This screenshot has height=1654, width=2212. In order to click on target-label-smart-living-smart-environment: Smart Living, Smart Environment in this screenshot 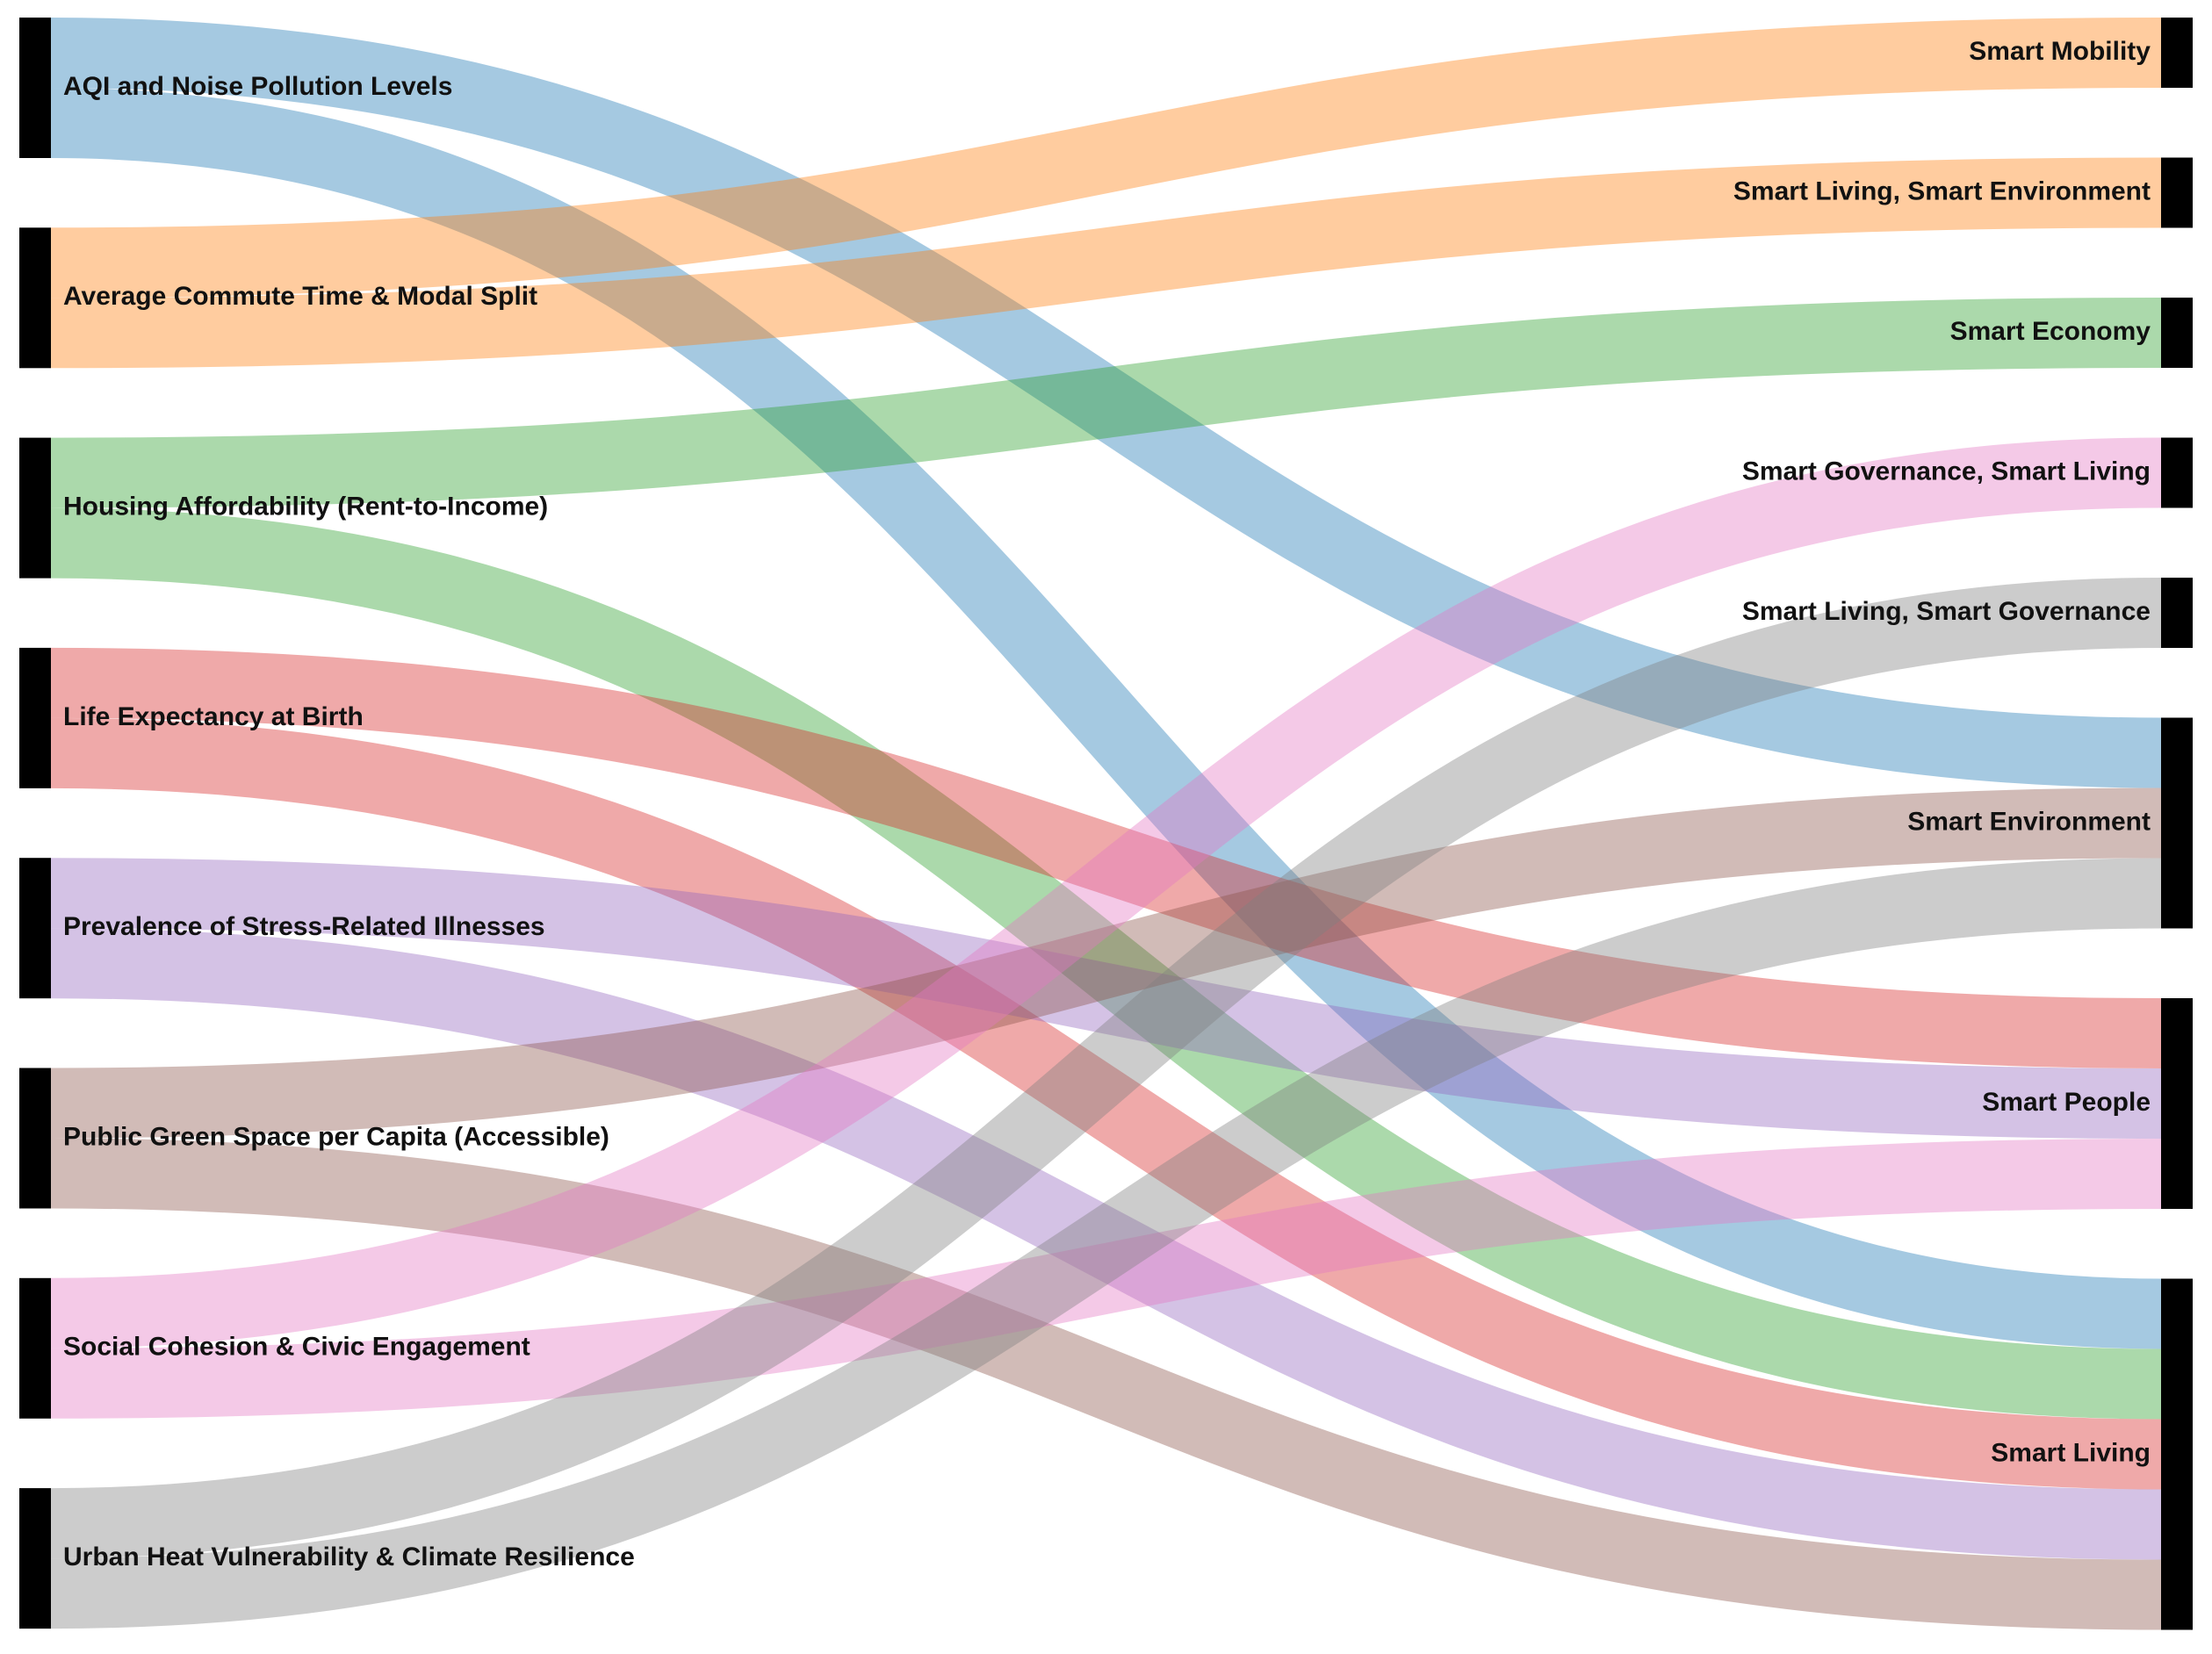, I will do `click(1942, 190)`.